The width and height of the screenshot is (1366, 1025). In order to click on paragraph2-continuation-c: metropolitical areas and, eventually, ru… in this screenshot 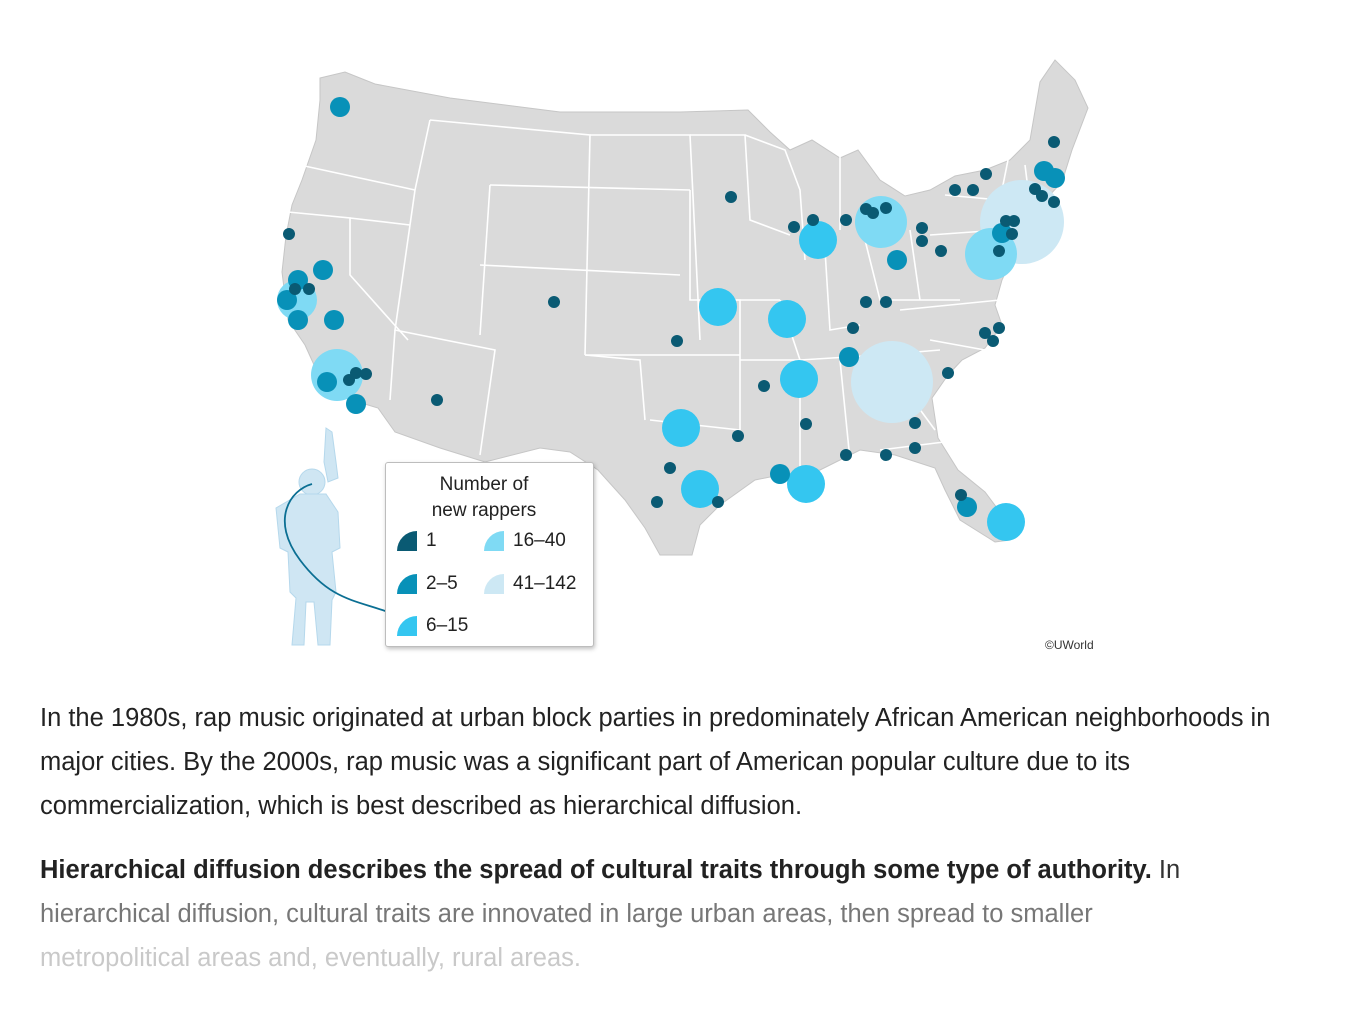, I will do `click(310, 958)`.